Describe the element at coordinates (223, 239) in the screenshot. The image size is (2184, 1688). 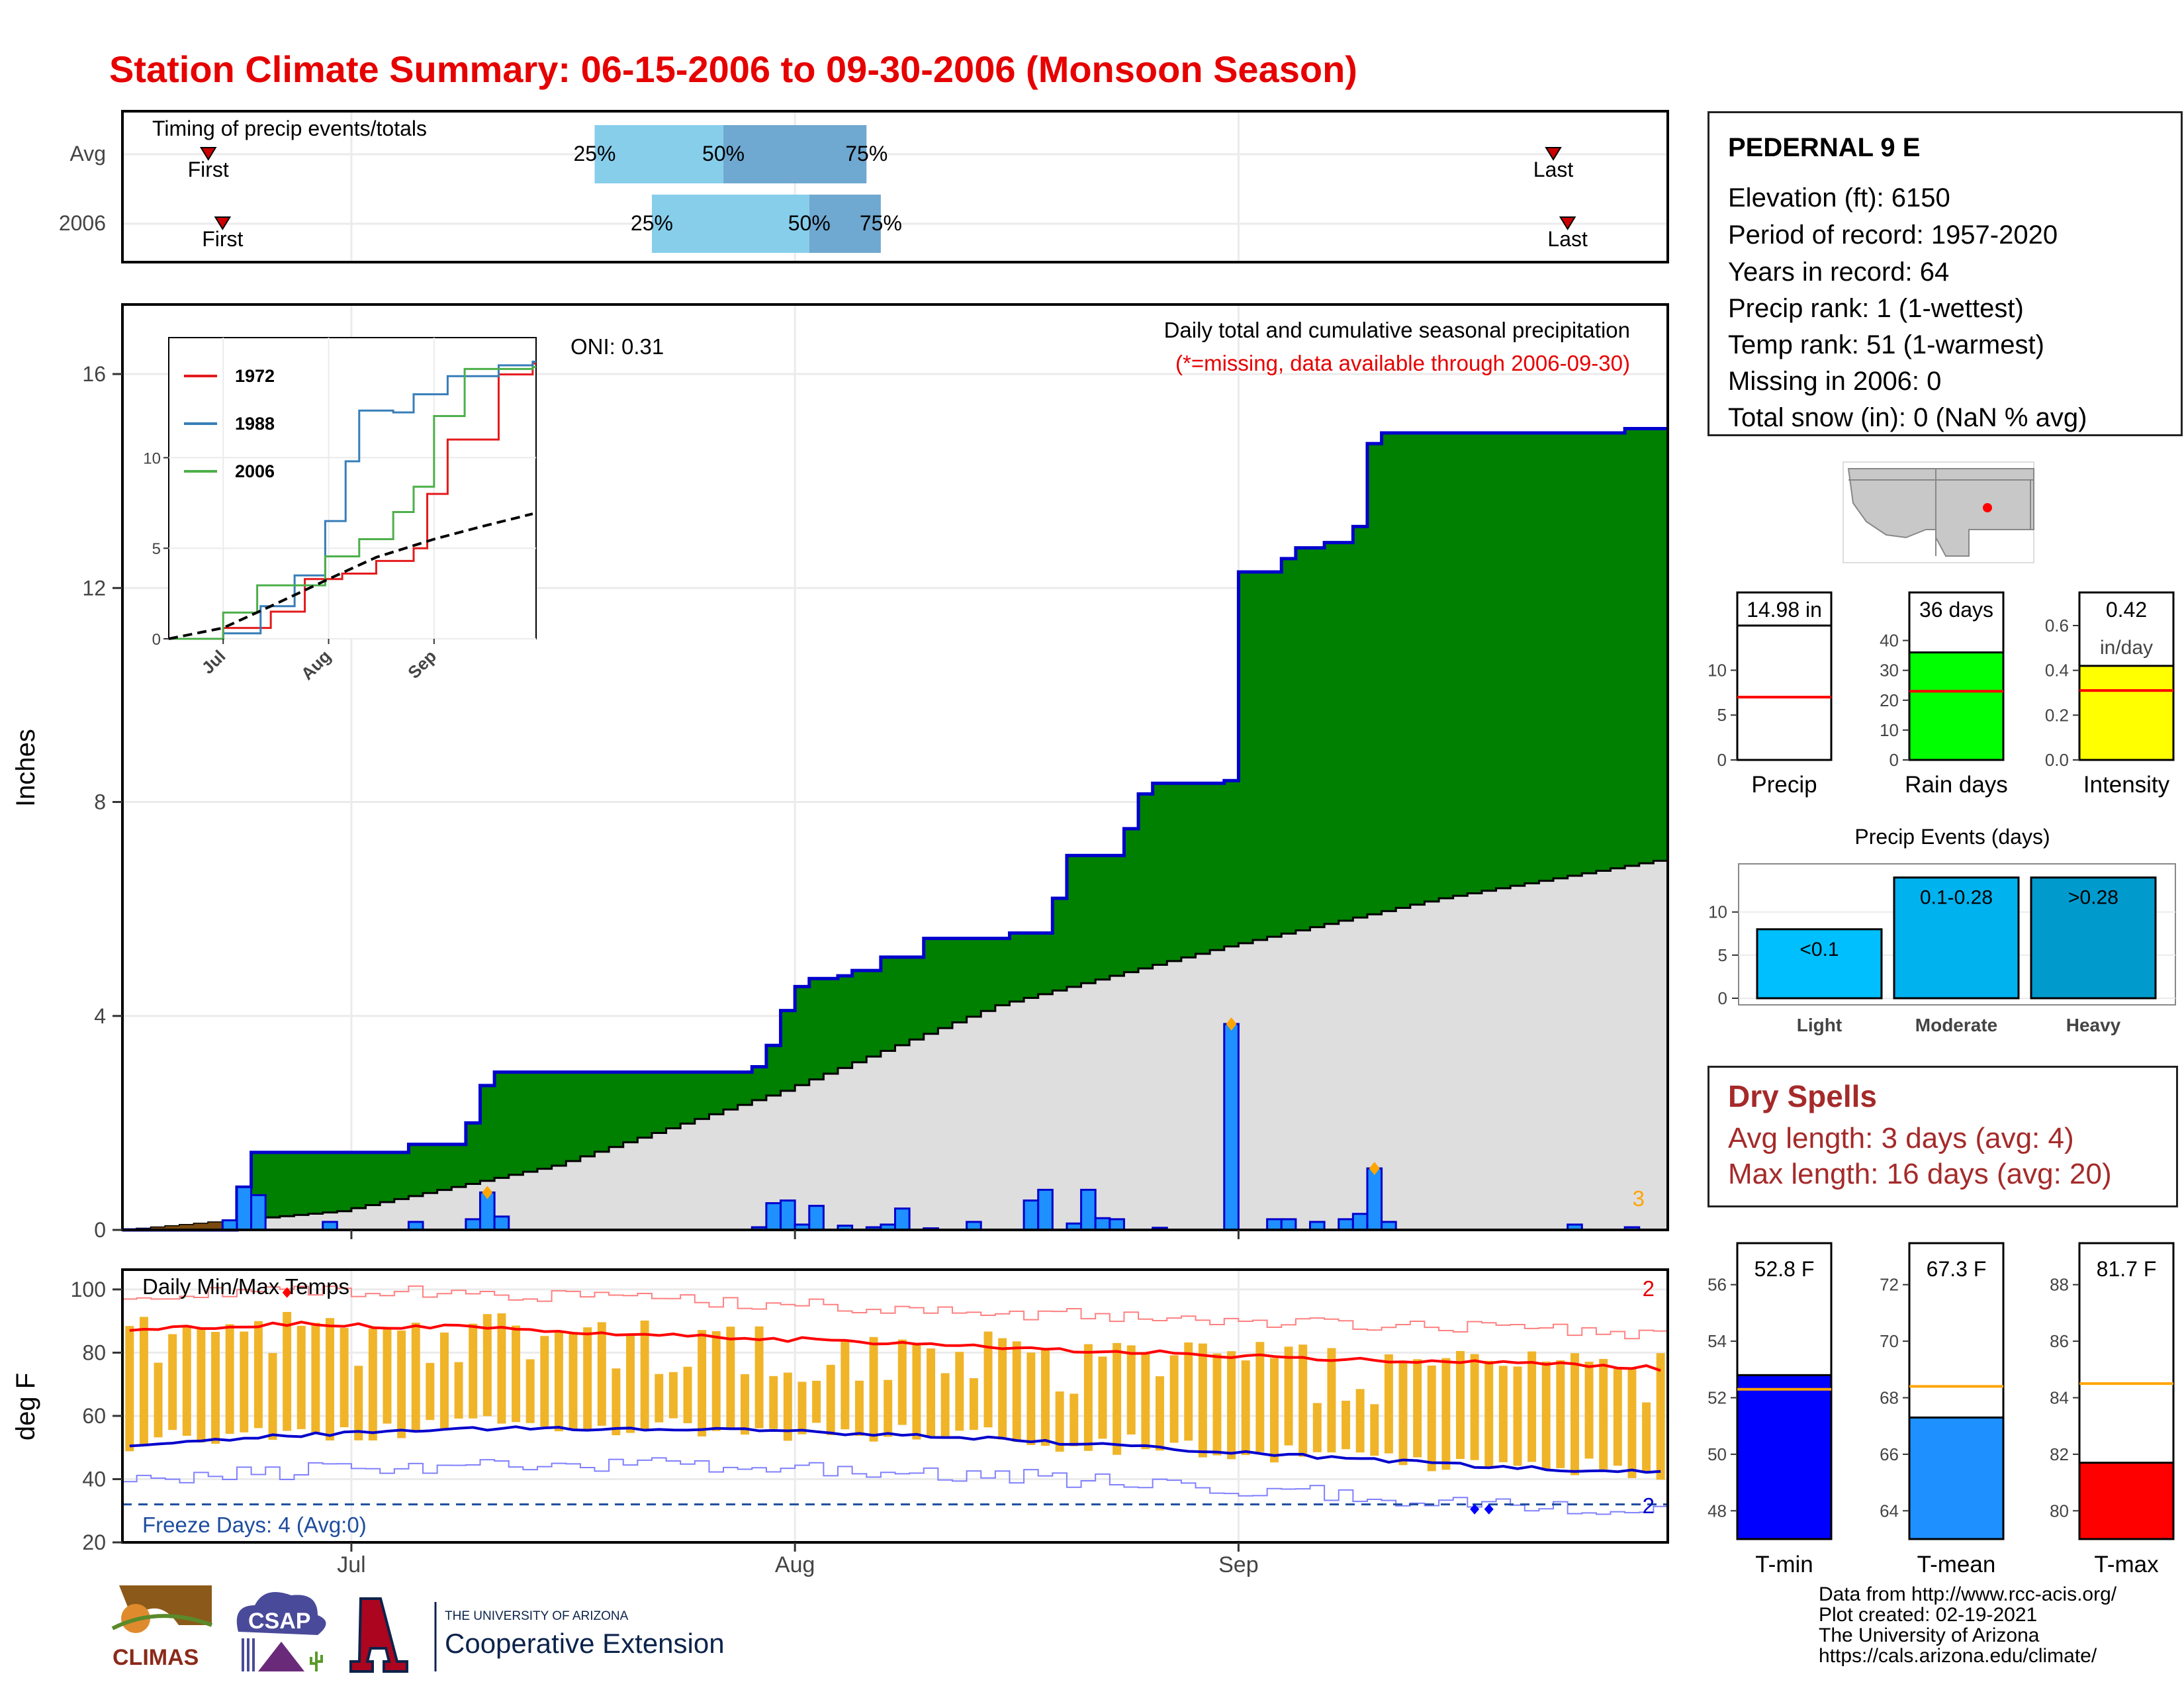
I see `timing-first-label: First` at that location.